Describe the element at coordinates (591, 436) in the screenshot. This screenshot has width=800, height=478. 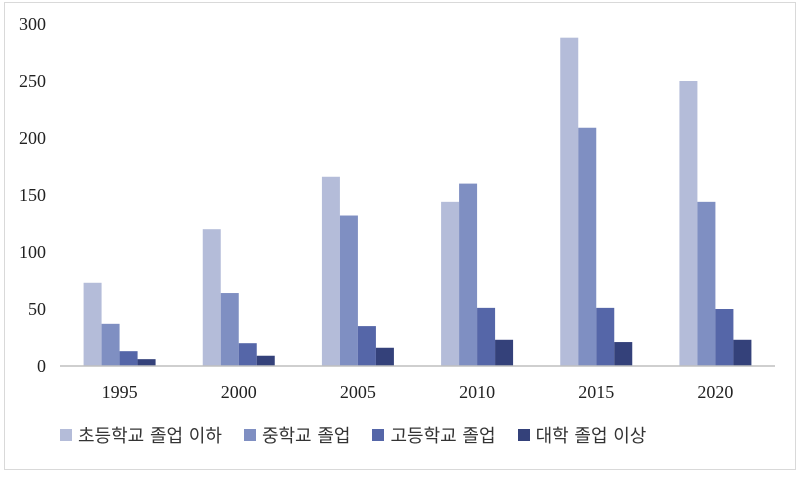
I see `legend-label: 대학 졸업 이상` at that location.